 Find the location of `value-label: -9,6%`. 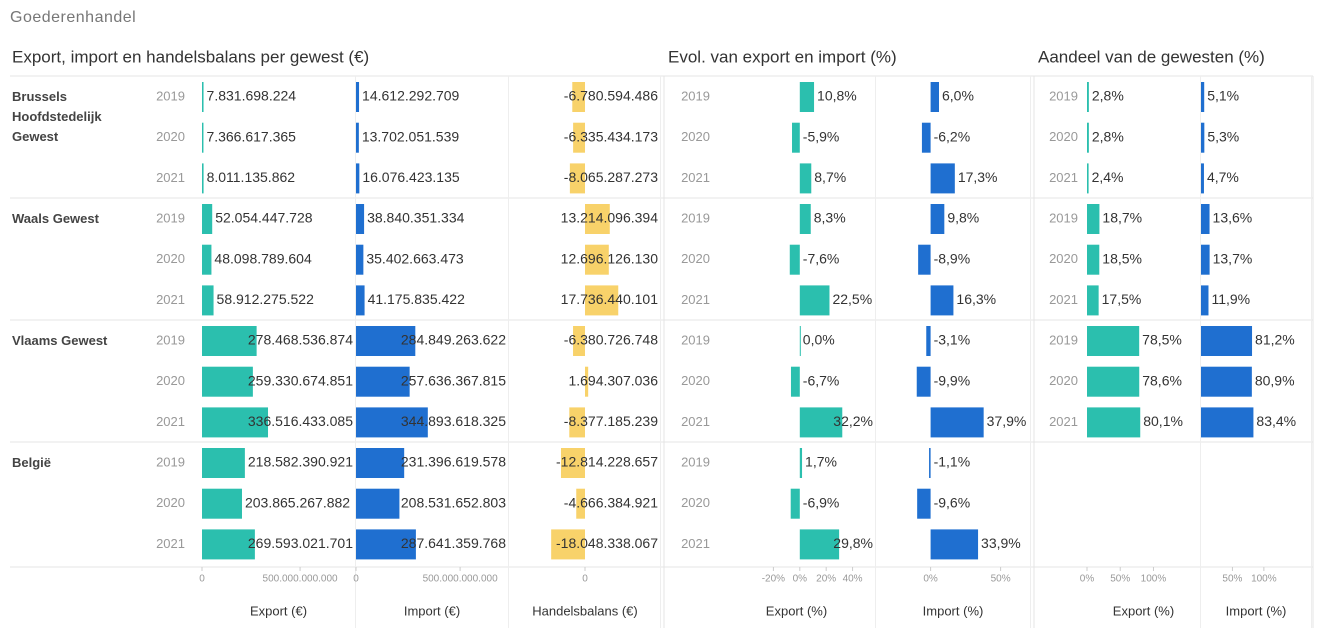

value-label: -9,6% is located at coordinates (952, 502).